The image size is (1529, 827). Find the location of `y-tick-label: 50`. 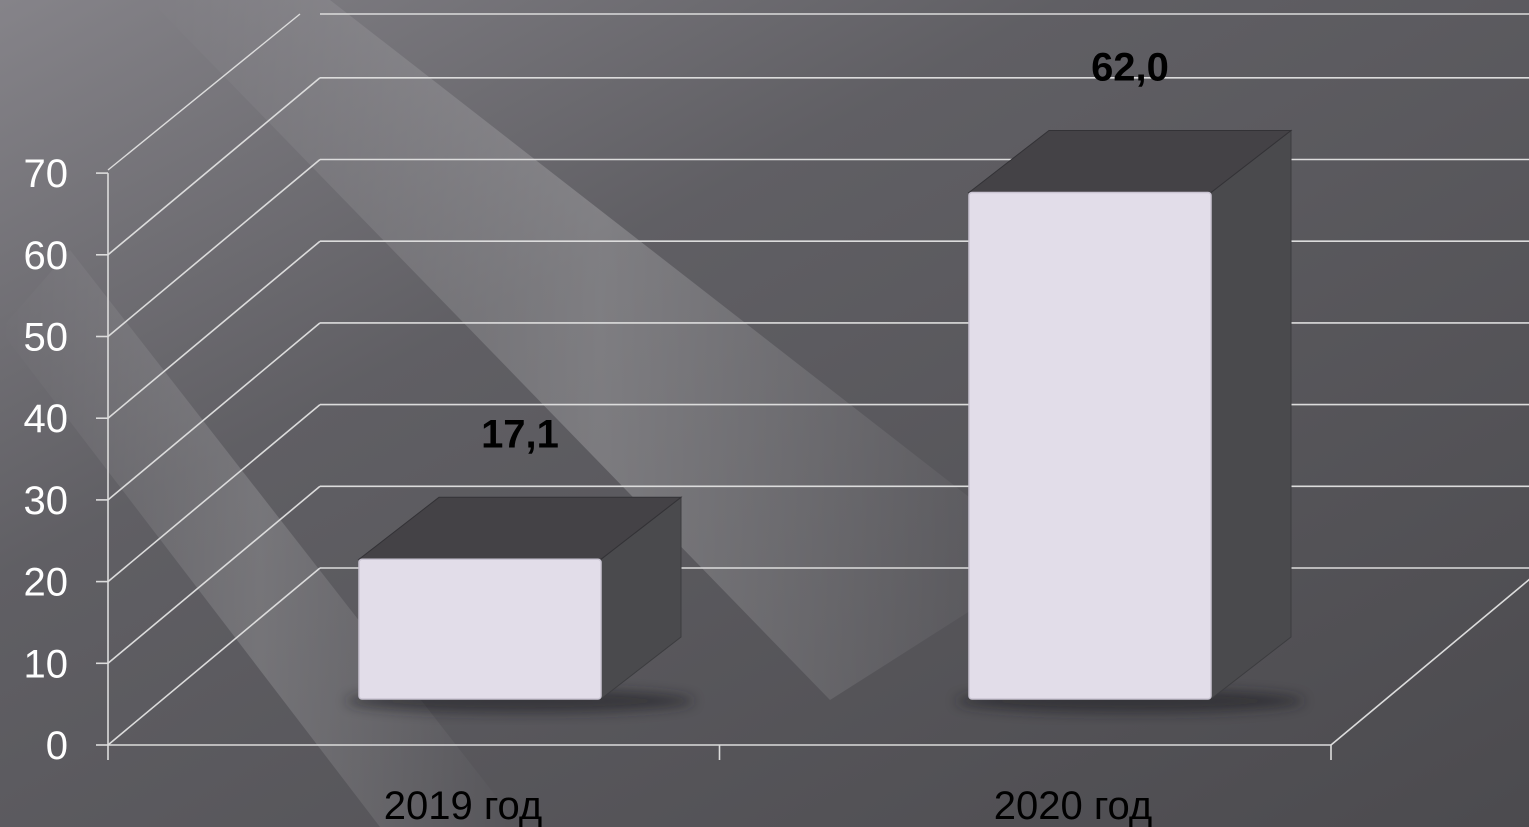

y-tick-label: 50 is located at coordinates (46, 338).